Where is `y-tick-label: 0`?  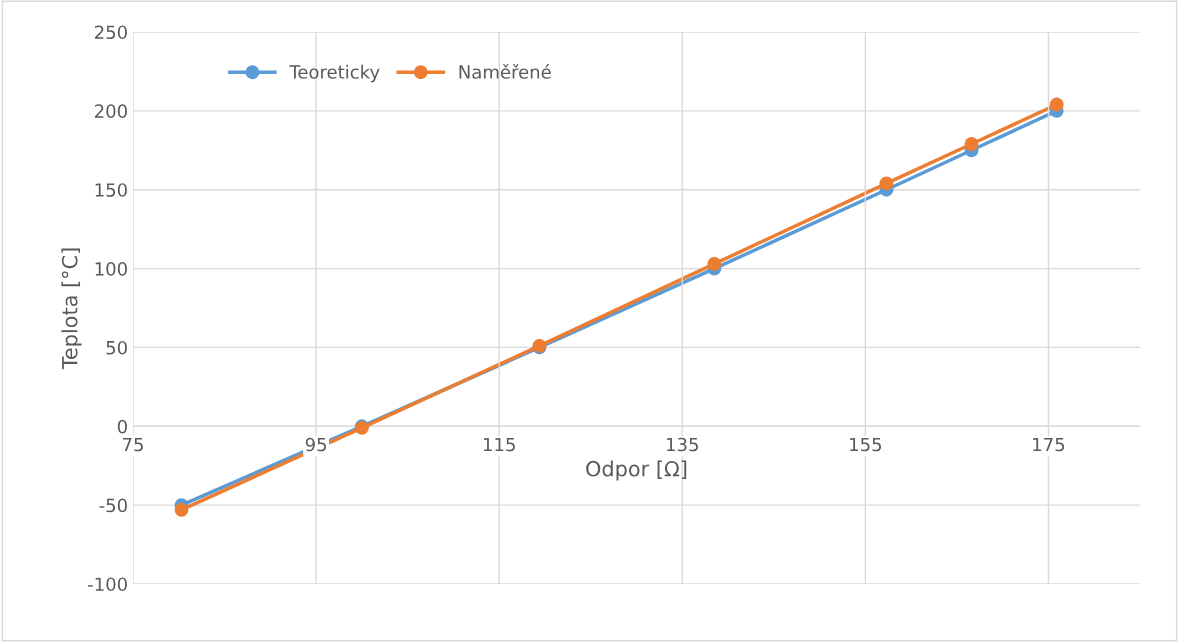 y-tick-label: 0 is located at coordinates (122, 426).